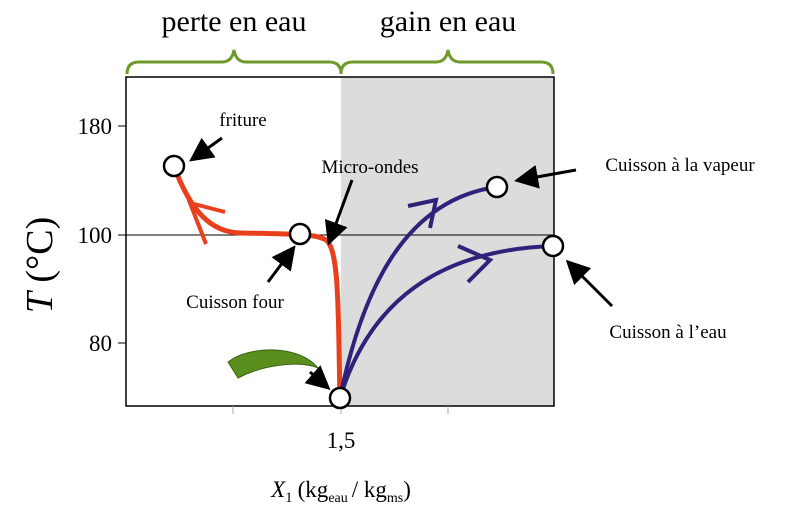 Image resolution: width=804 pixels, height=506 pixels. I want to click on x-axis-title: X1 (kgeau / kgms), so click(340, 491).